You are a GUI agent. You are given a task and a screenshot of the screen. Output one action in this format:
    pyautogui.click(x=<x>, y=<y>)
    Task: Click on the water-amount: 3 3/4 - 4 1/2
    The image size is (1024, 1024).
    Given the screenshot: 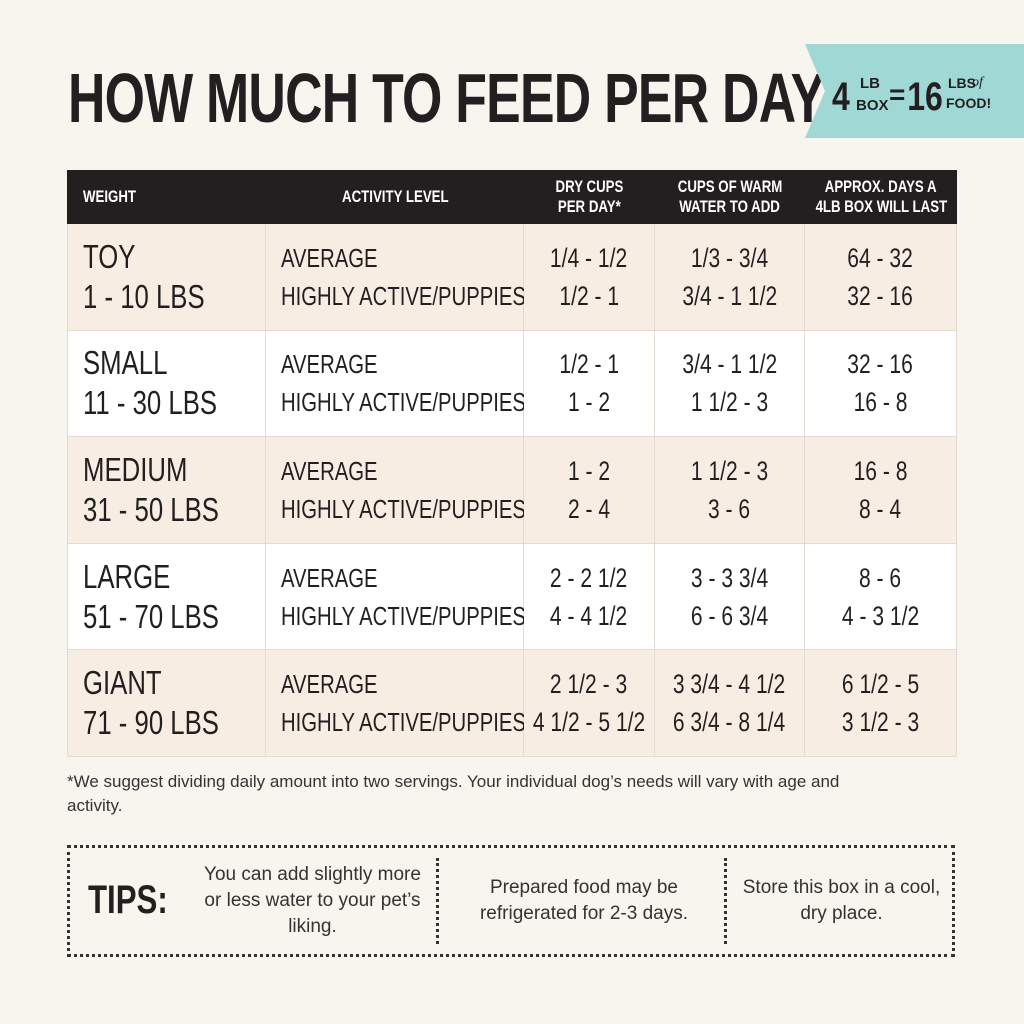 What is the action you would take?
    pyautogui.click(x=729, y=684)
    